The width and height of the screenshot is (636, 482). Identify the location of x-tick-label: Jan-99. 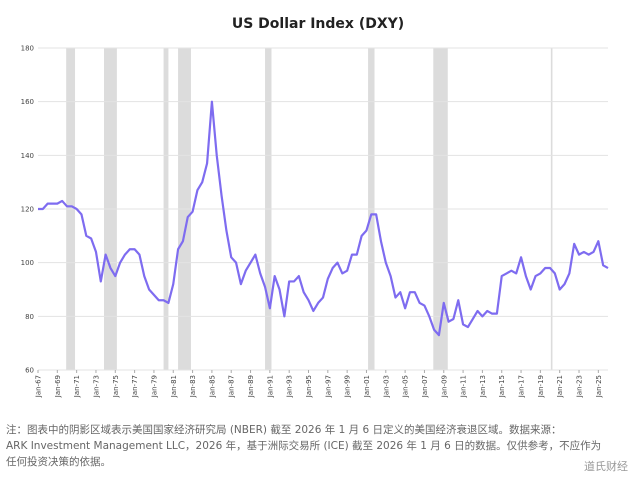
(348, 386).